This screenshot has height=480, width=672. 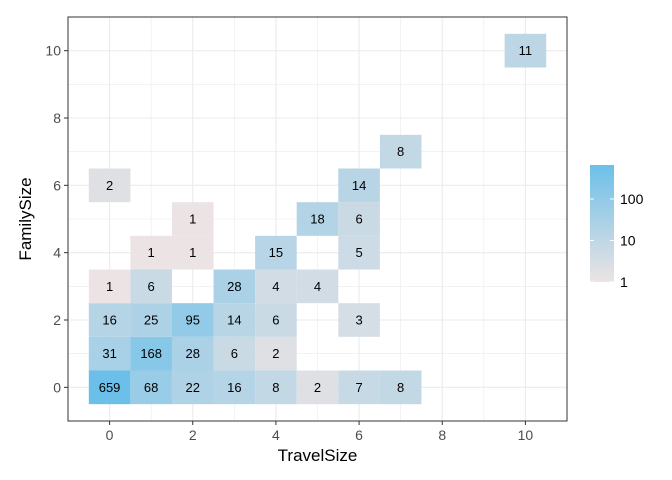 What do you see at coordinates (110, 435) in the screenshot?
I see `x-tick-label: 0` at bounding box center [110, 435].